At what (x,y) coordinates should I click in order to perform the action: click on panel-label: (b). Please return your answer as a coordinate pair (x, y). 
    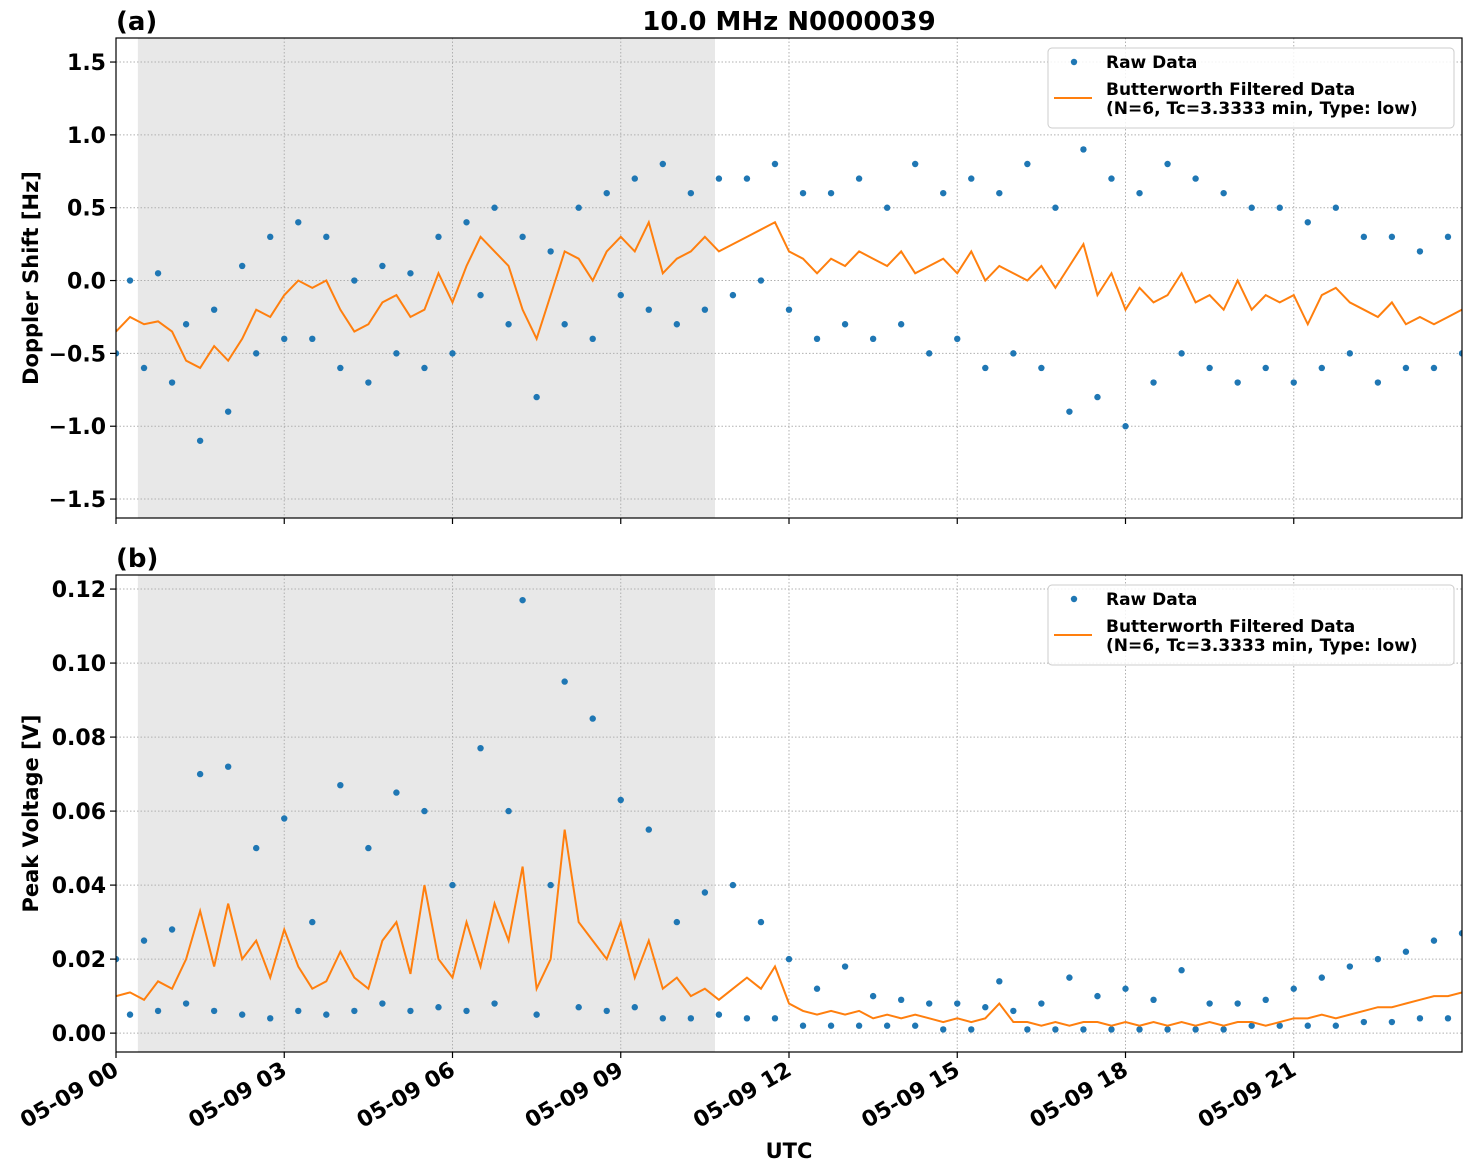
    Looking at the image, I should click on (137, 559).